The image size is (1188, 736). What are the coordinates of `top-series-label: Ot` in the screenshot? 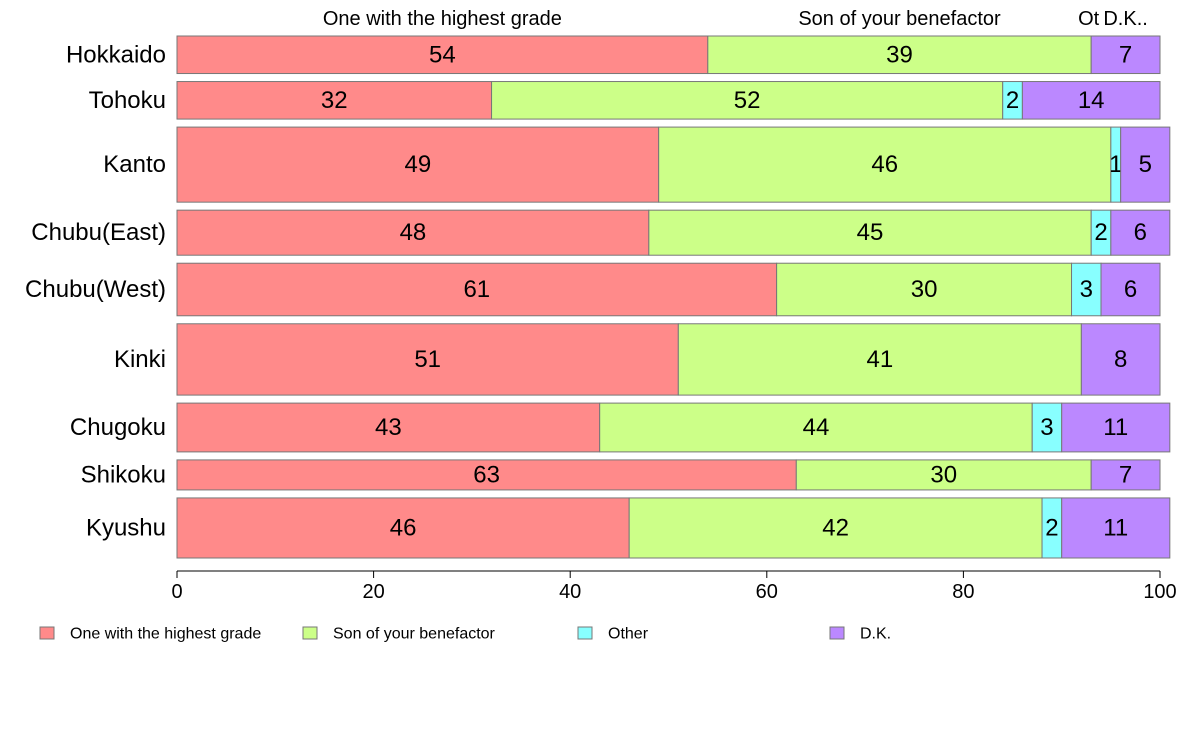 It's located at (1089, 19).